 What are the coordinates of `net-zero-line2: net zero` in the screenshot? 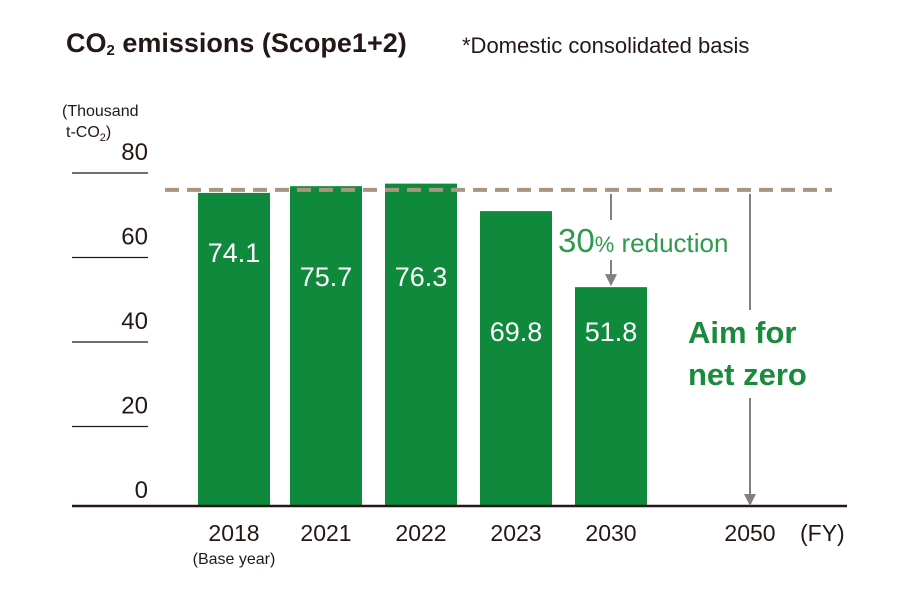 It's located at (747, 374).